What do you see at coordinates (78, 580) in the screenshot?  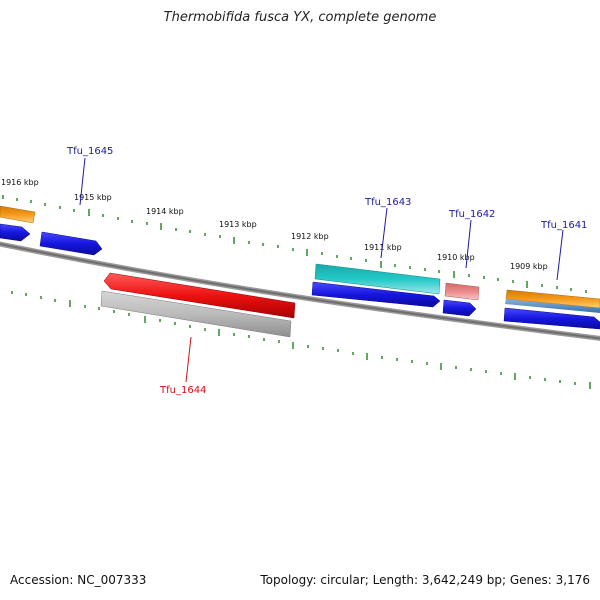 I see `accession-text: Accession: NC_007333` at bounding box center [78, 580].